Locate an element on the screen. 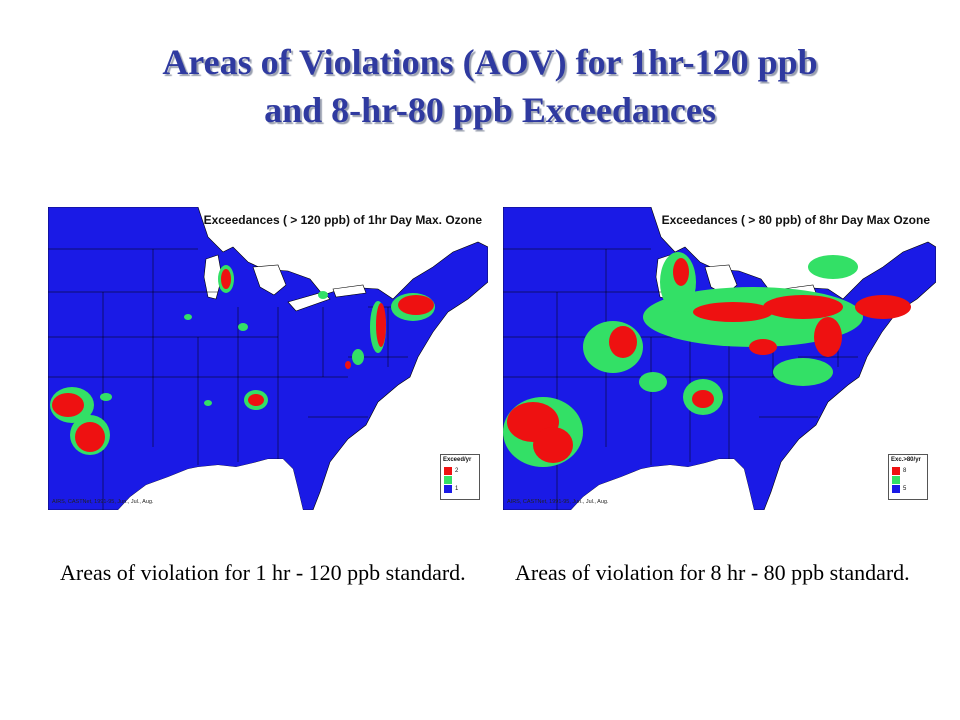 This screenshot has height=720, width=960. lake-huron is located at coordinates (269, 280).